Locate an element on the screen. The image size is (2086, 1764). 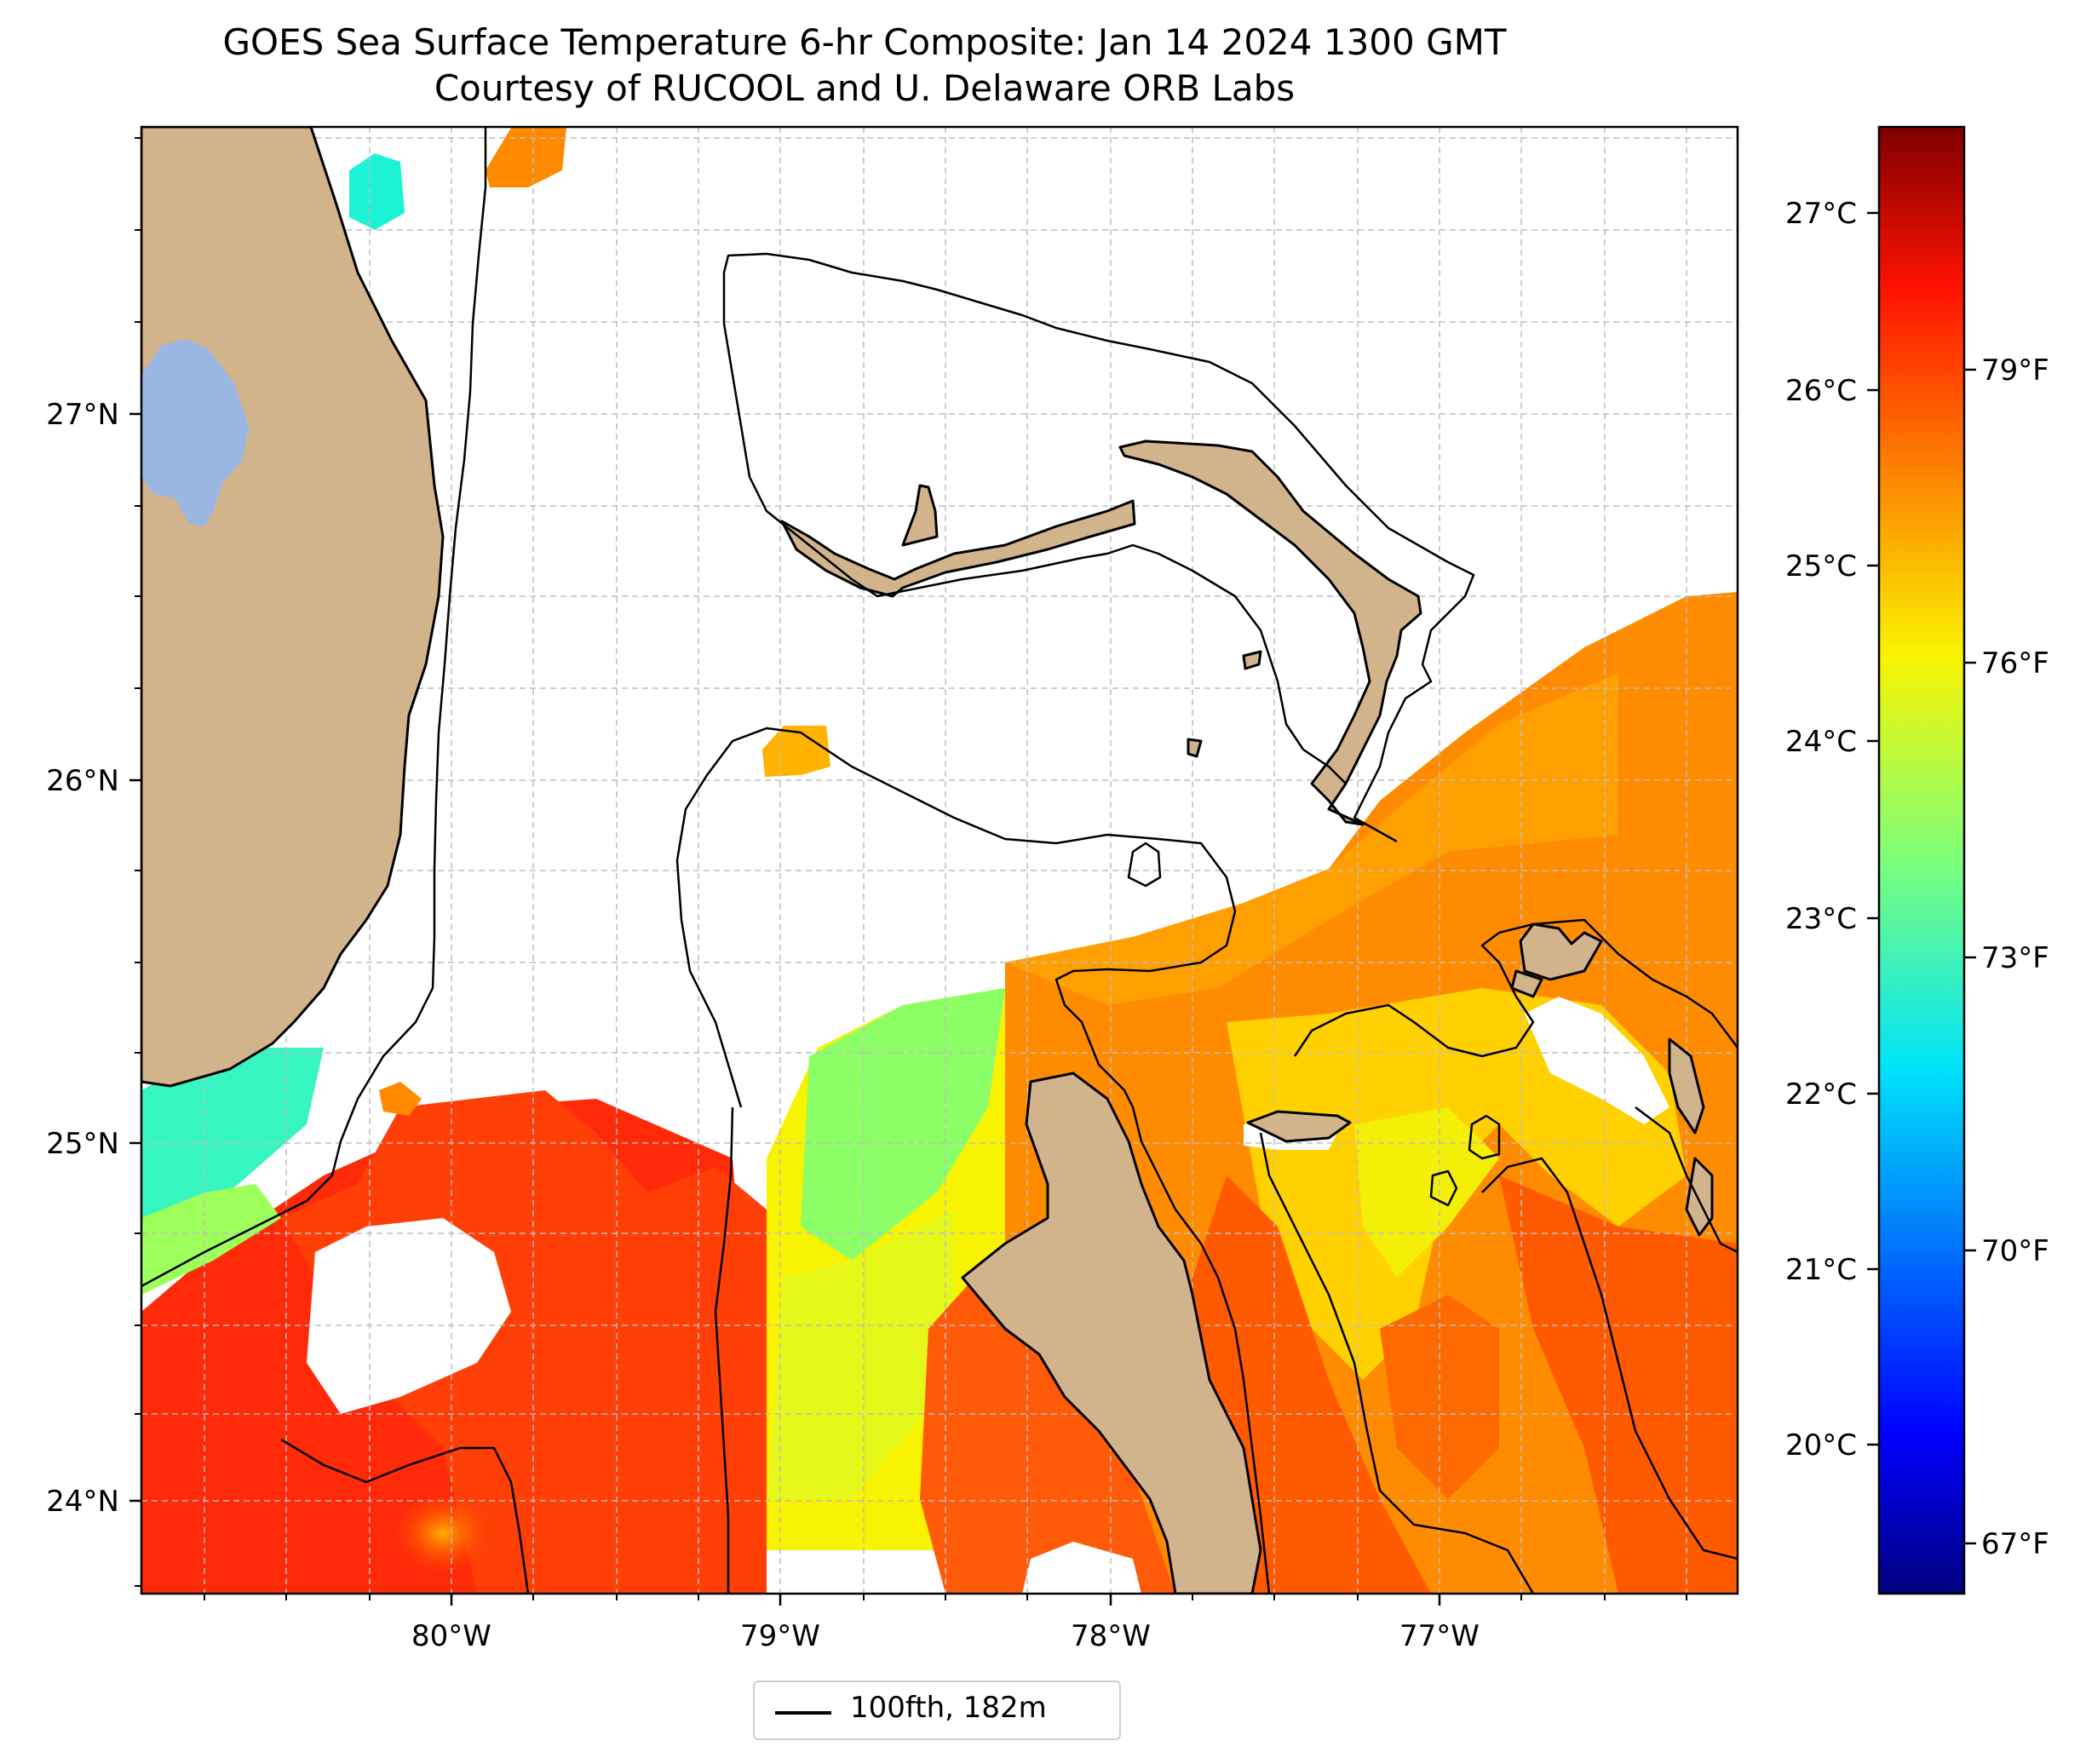
colorbar-ticks is located at coordinates (1921, 878).